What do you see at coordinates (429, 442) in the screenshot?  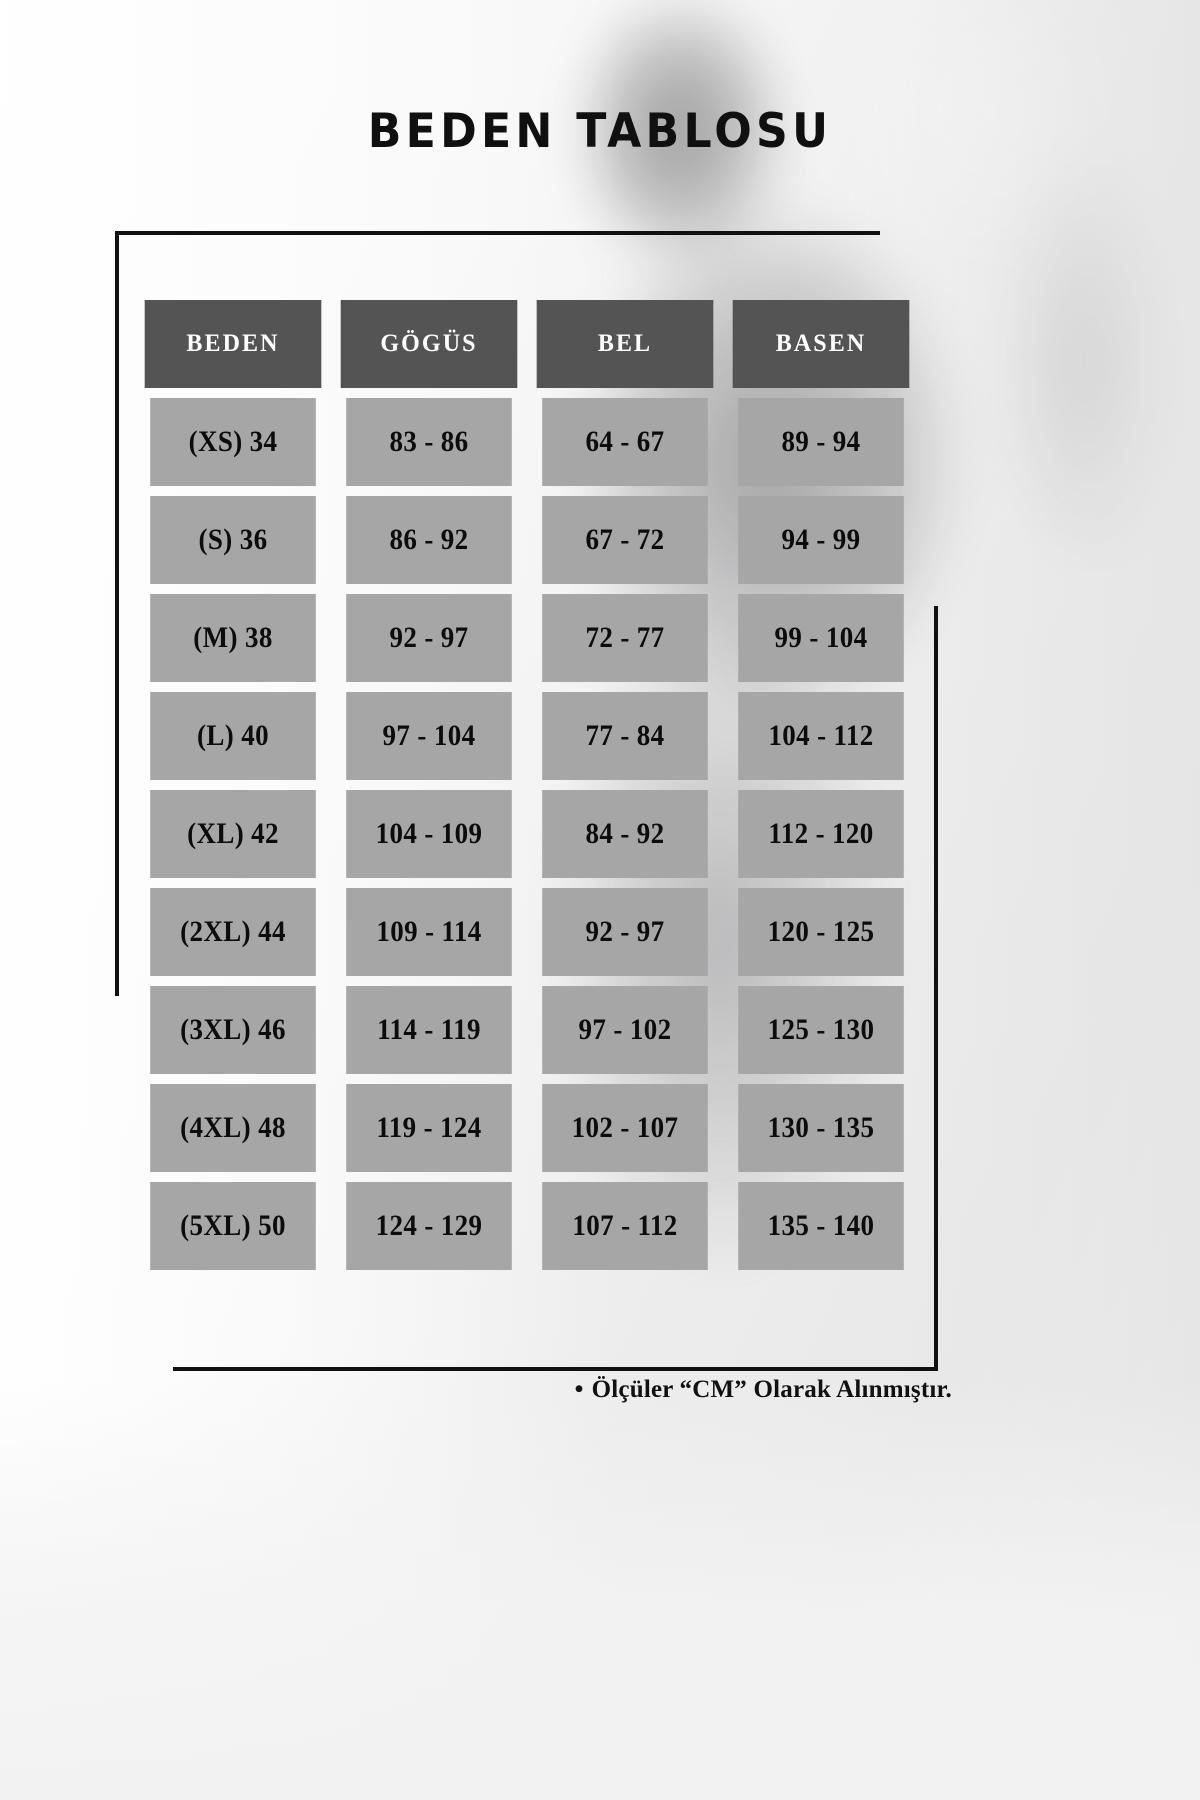 I see `table-cell: 83 - 86` at bounding box center [429, 442].